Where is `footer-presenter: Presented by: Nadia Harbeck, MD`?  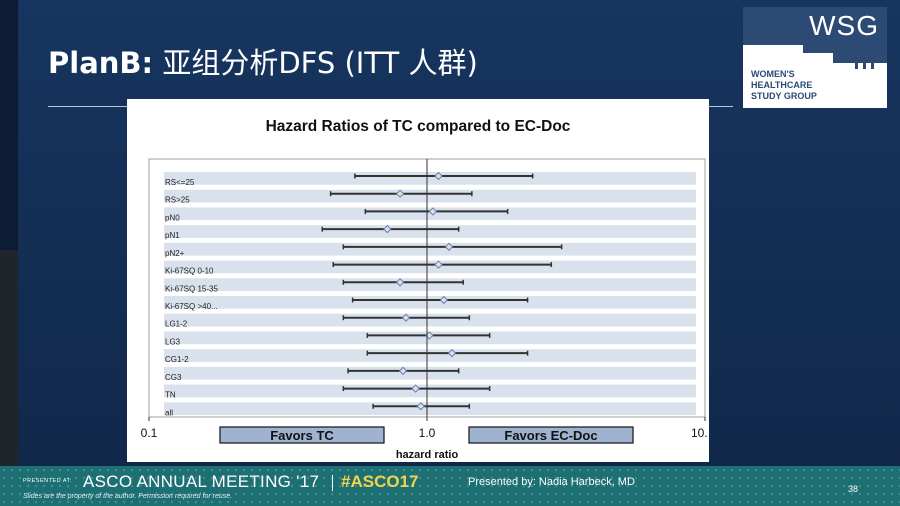
footer-presenter: Presented by: Nadia Harbeck, MD is located at coordinates (551, 482).